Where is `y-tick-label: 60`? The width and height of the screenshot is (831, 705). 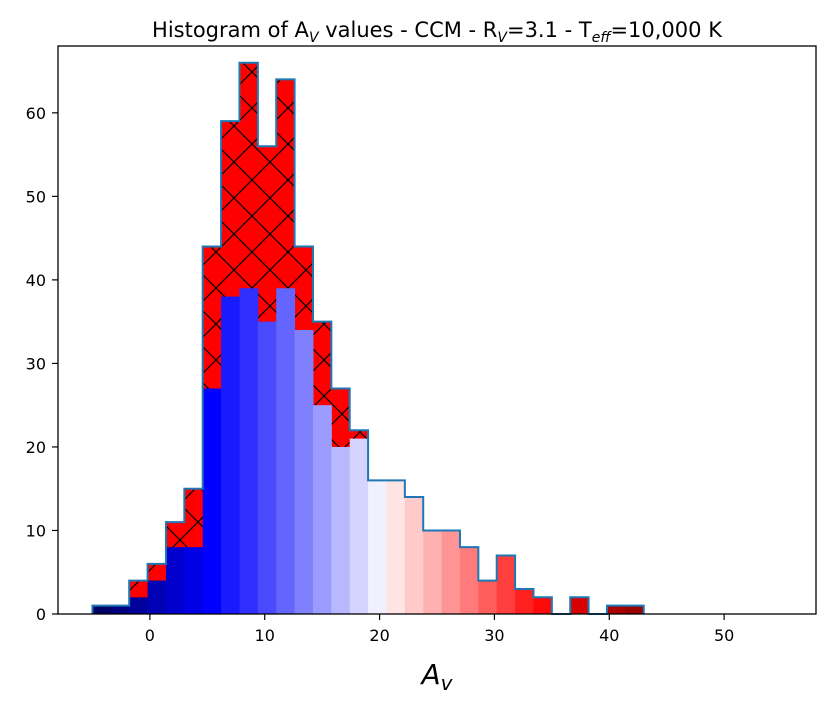 y-tick-label: 60 is located at coordinates (36, 113).